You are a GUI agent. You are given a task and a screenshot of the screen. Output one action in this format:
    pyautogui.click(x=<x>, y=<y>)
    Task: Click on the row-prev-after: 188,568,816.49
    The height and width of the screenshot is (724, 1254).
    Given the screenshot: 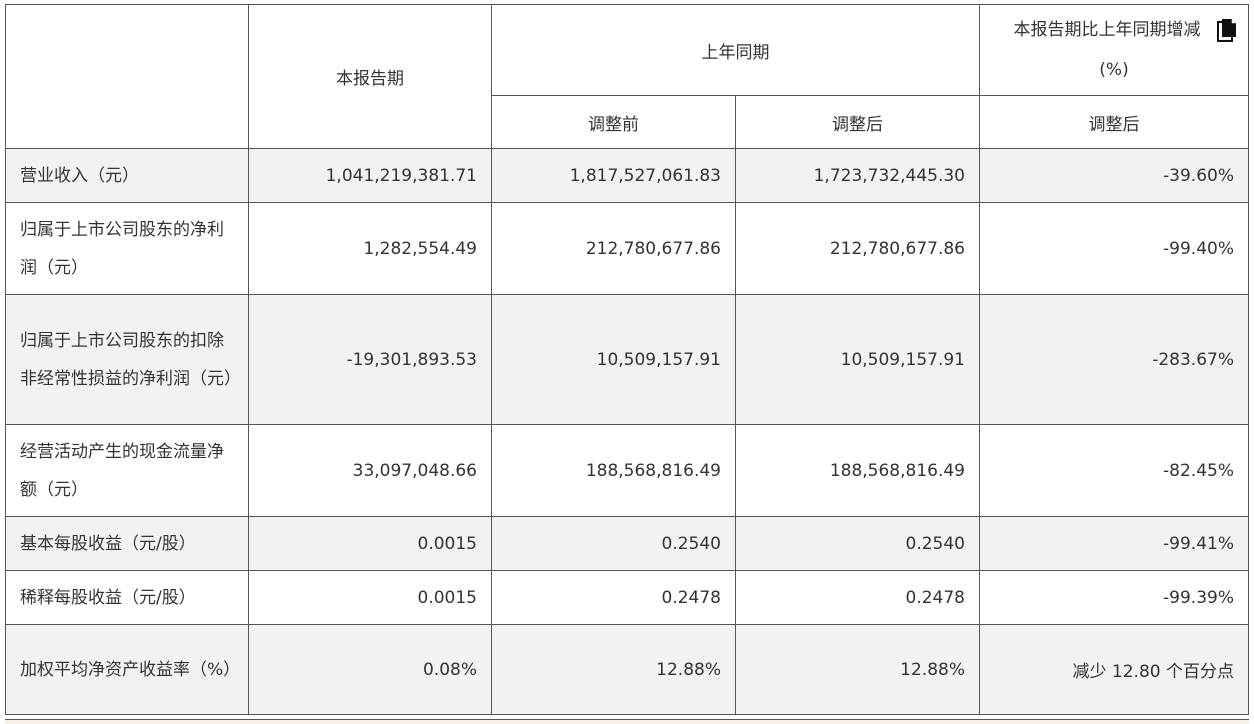 What is the action you would take?
    pyautogui.click(x=857, y=470)
    